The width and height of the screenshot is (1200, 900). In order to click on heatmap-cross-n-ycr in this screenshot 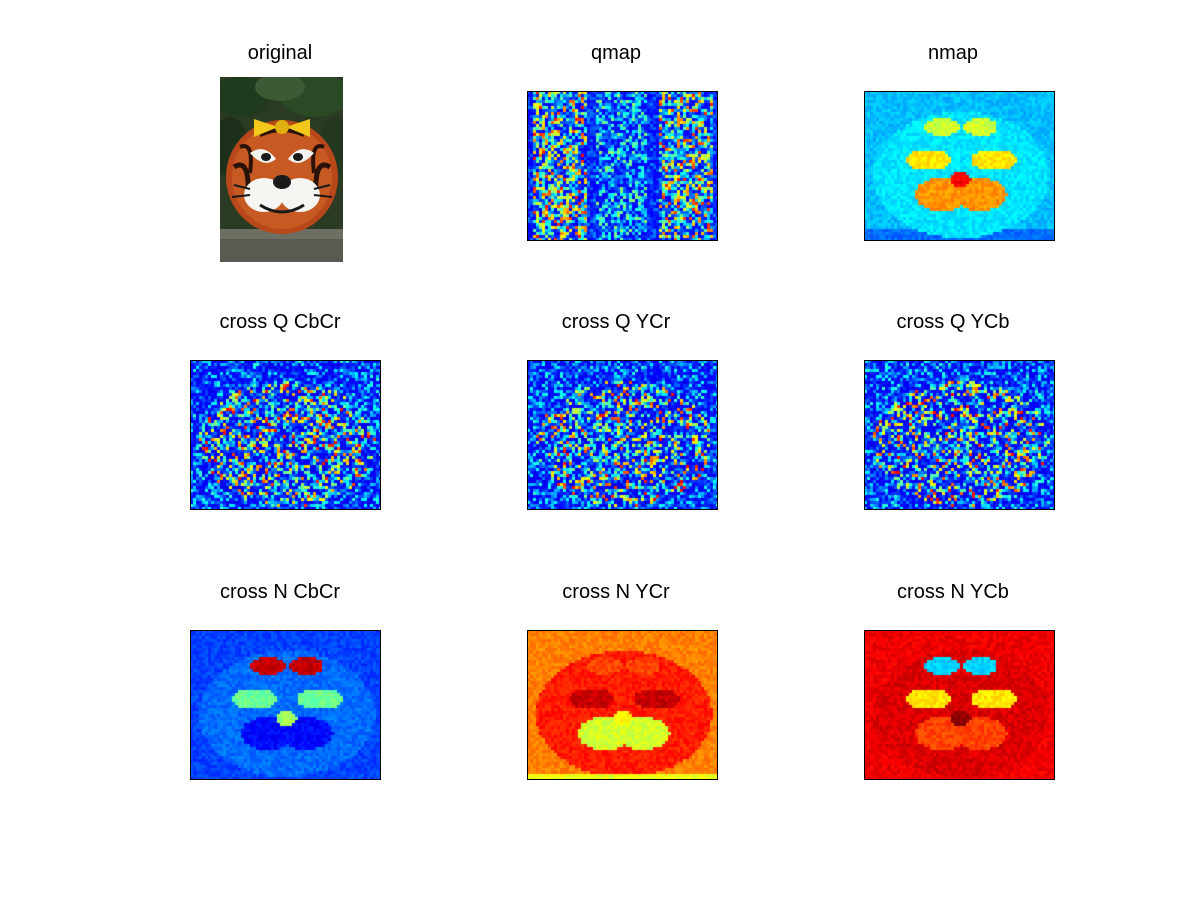, I will do `click(622, 705)`.